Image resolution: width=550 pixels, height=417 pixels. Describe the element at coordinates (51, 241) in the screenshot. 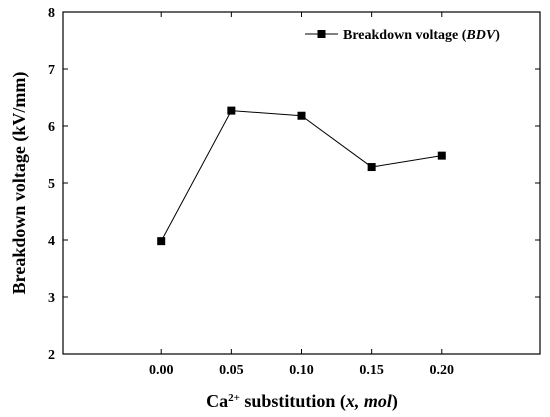

I see `y-tick-label: 4` at that location.